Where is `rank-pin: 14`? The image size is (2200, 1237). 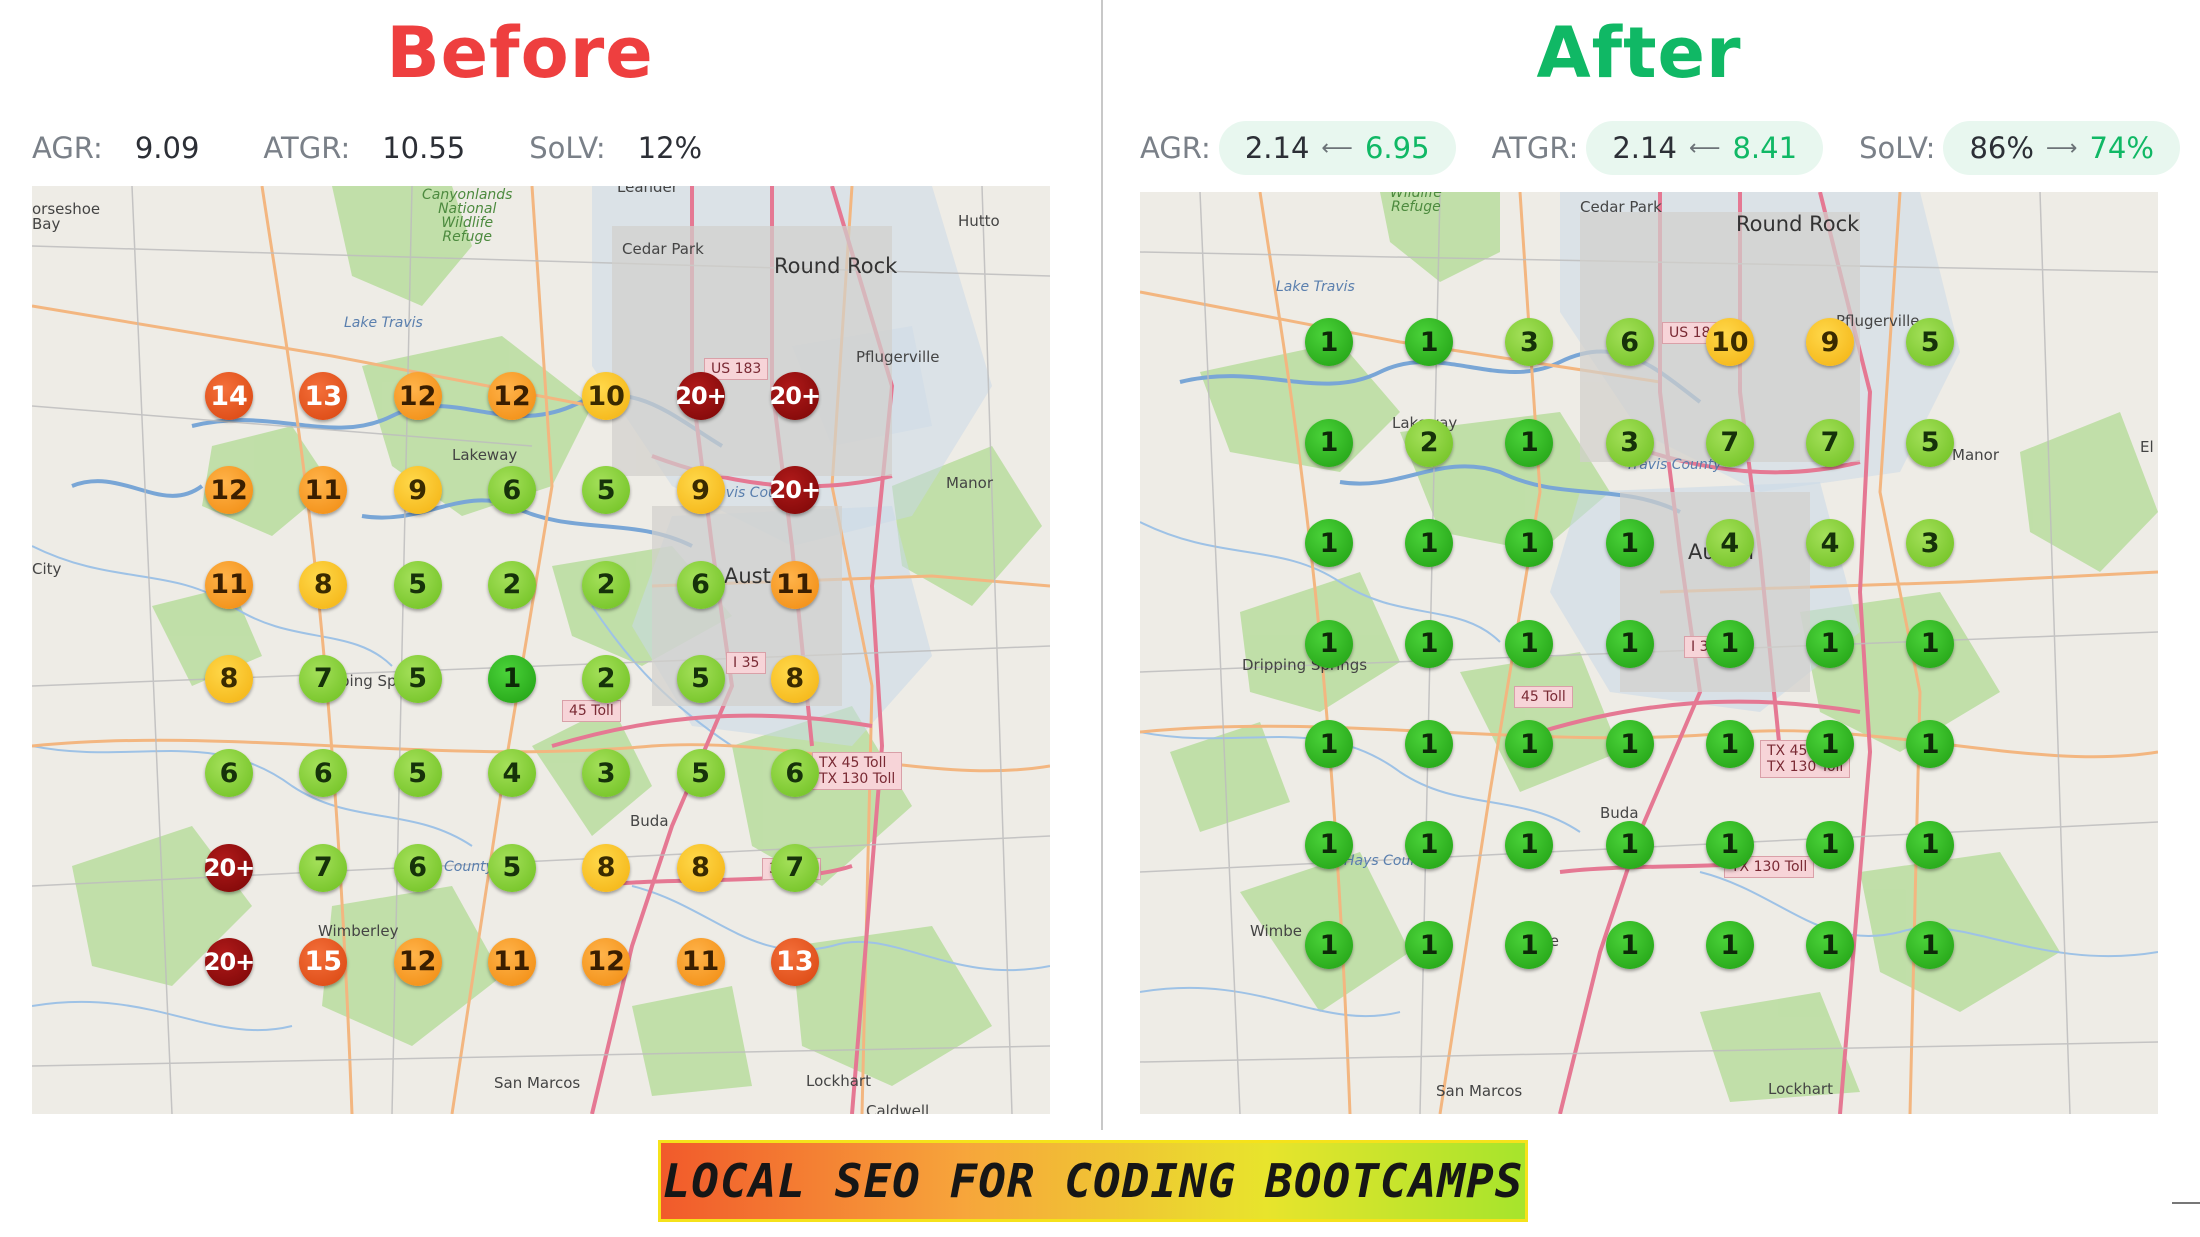 rank-pin: 14 is located at coordinates (229, 396).